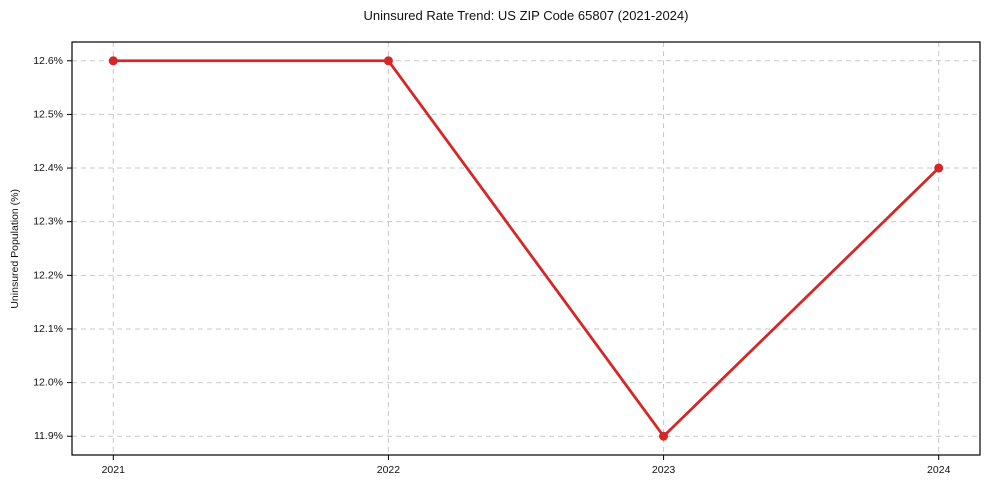  Describe the element at coordinates (48, 436) in the screenshot. I see `y-tick-label: 11.9%` at that location.